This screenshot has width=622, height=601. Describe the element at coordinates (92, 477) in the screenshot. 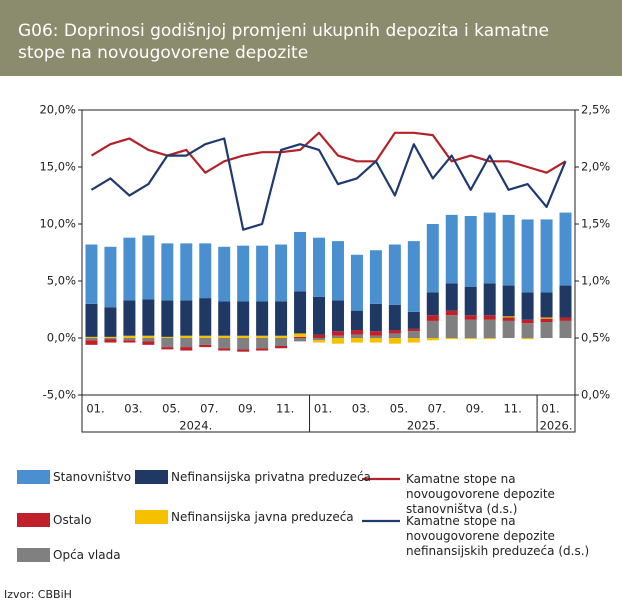

I see `legend-label: Stanovništvo` at that location.